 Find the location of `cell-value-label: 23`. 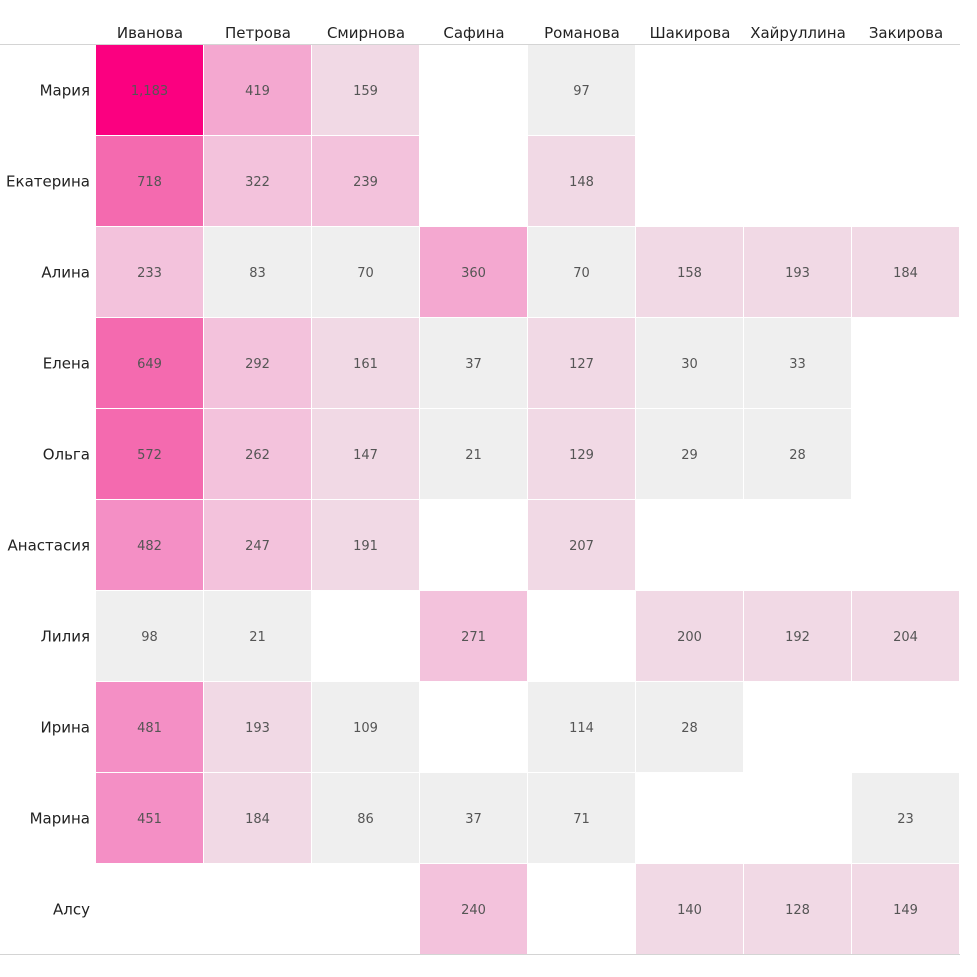

cell-value-label: 23 is located at coordinates (905, 819).